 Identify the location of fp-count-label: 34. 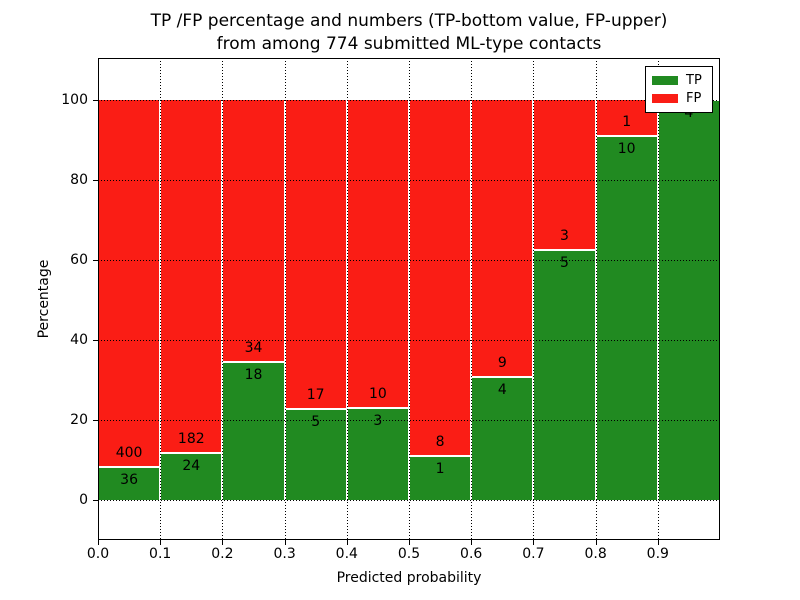
(253, 347).